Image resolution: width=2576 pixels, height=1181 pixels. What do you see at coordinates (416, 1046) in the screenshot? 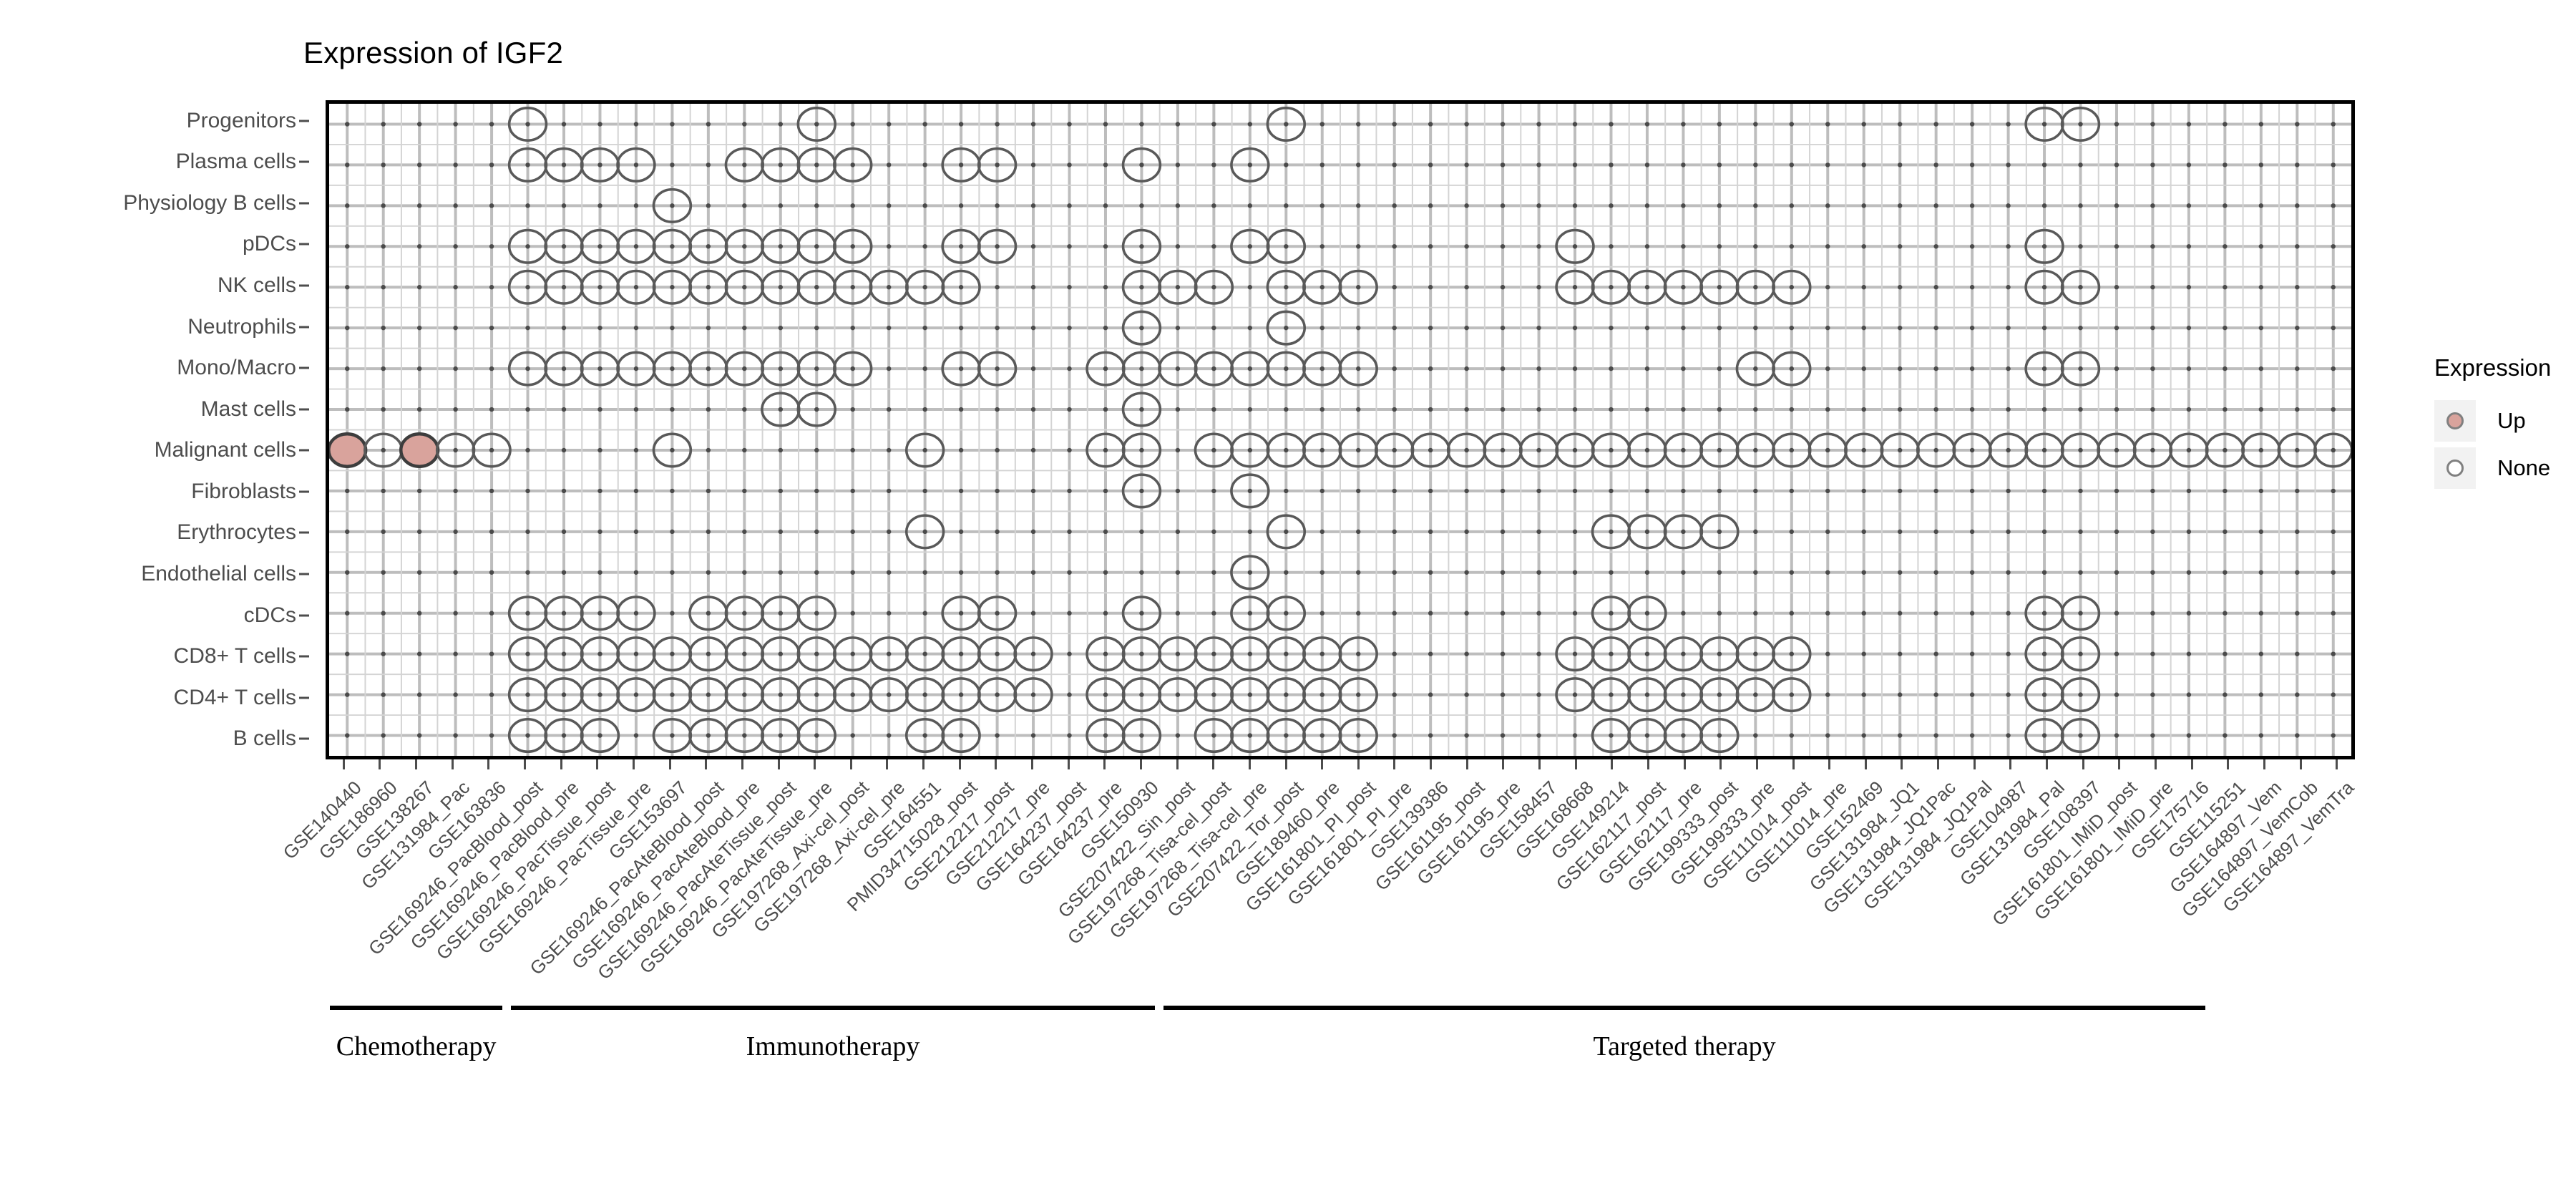
I see `group-bracket-label: Chemotherapy` at bounding box center [416, 1046].